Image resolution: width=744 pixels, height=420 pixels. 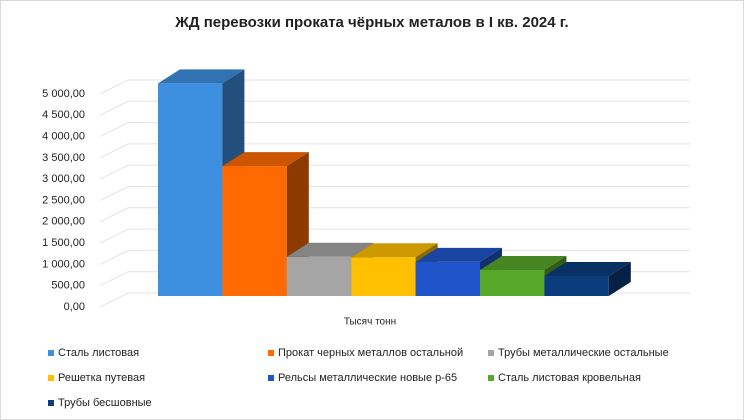 What do you see at coordinates (101, 378) in the screenshot?
I see `legend-label: Решетка путевая` at bounding box center [101, 378].